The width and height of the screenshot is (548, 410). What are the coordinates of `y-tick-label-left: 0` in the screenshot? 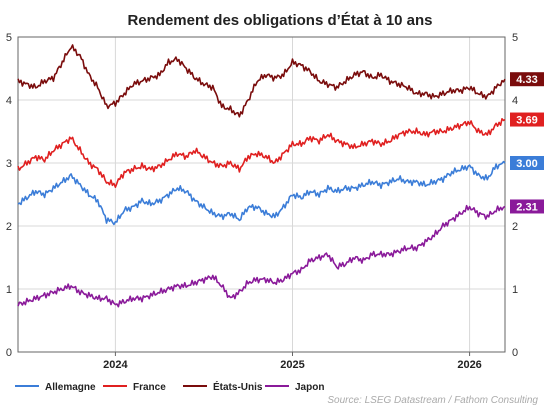 It's located at (9, 353).